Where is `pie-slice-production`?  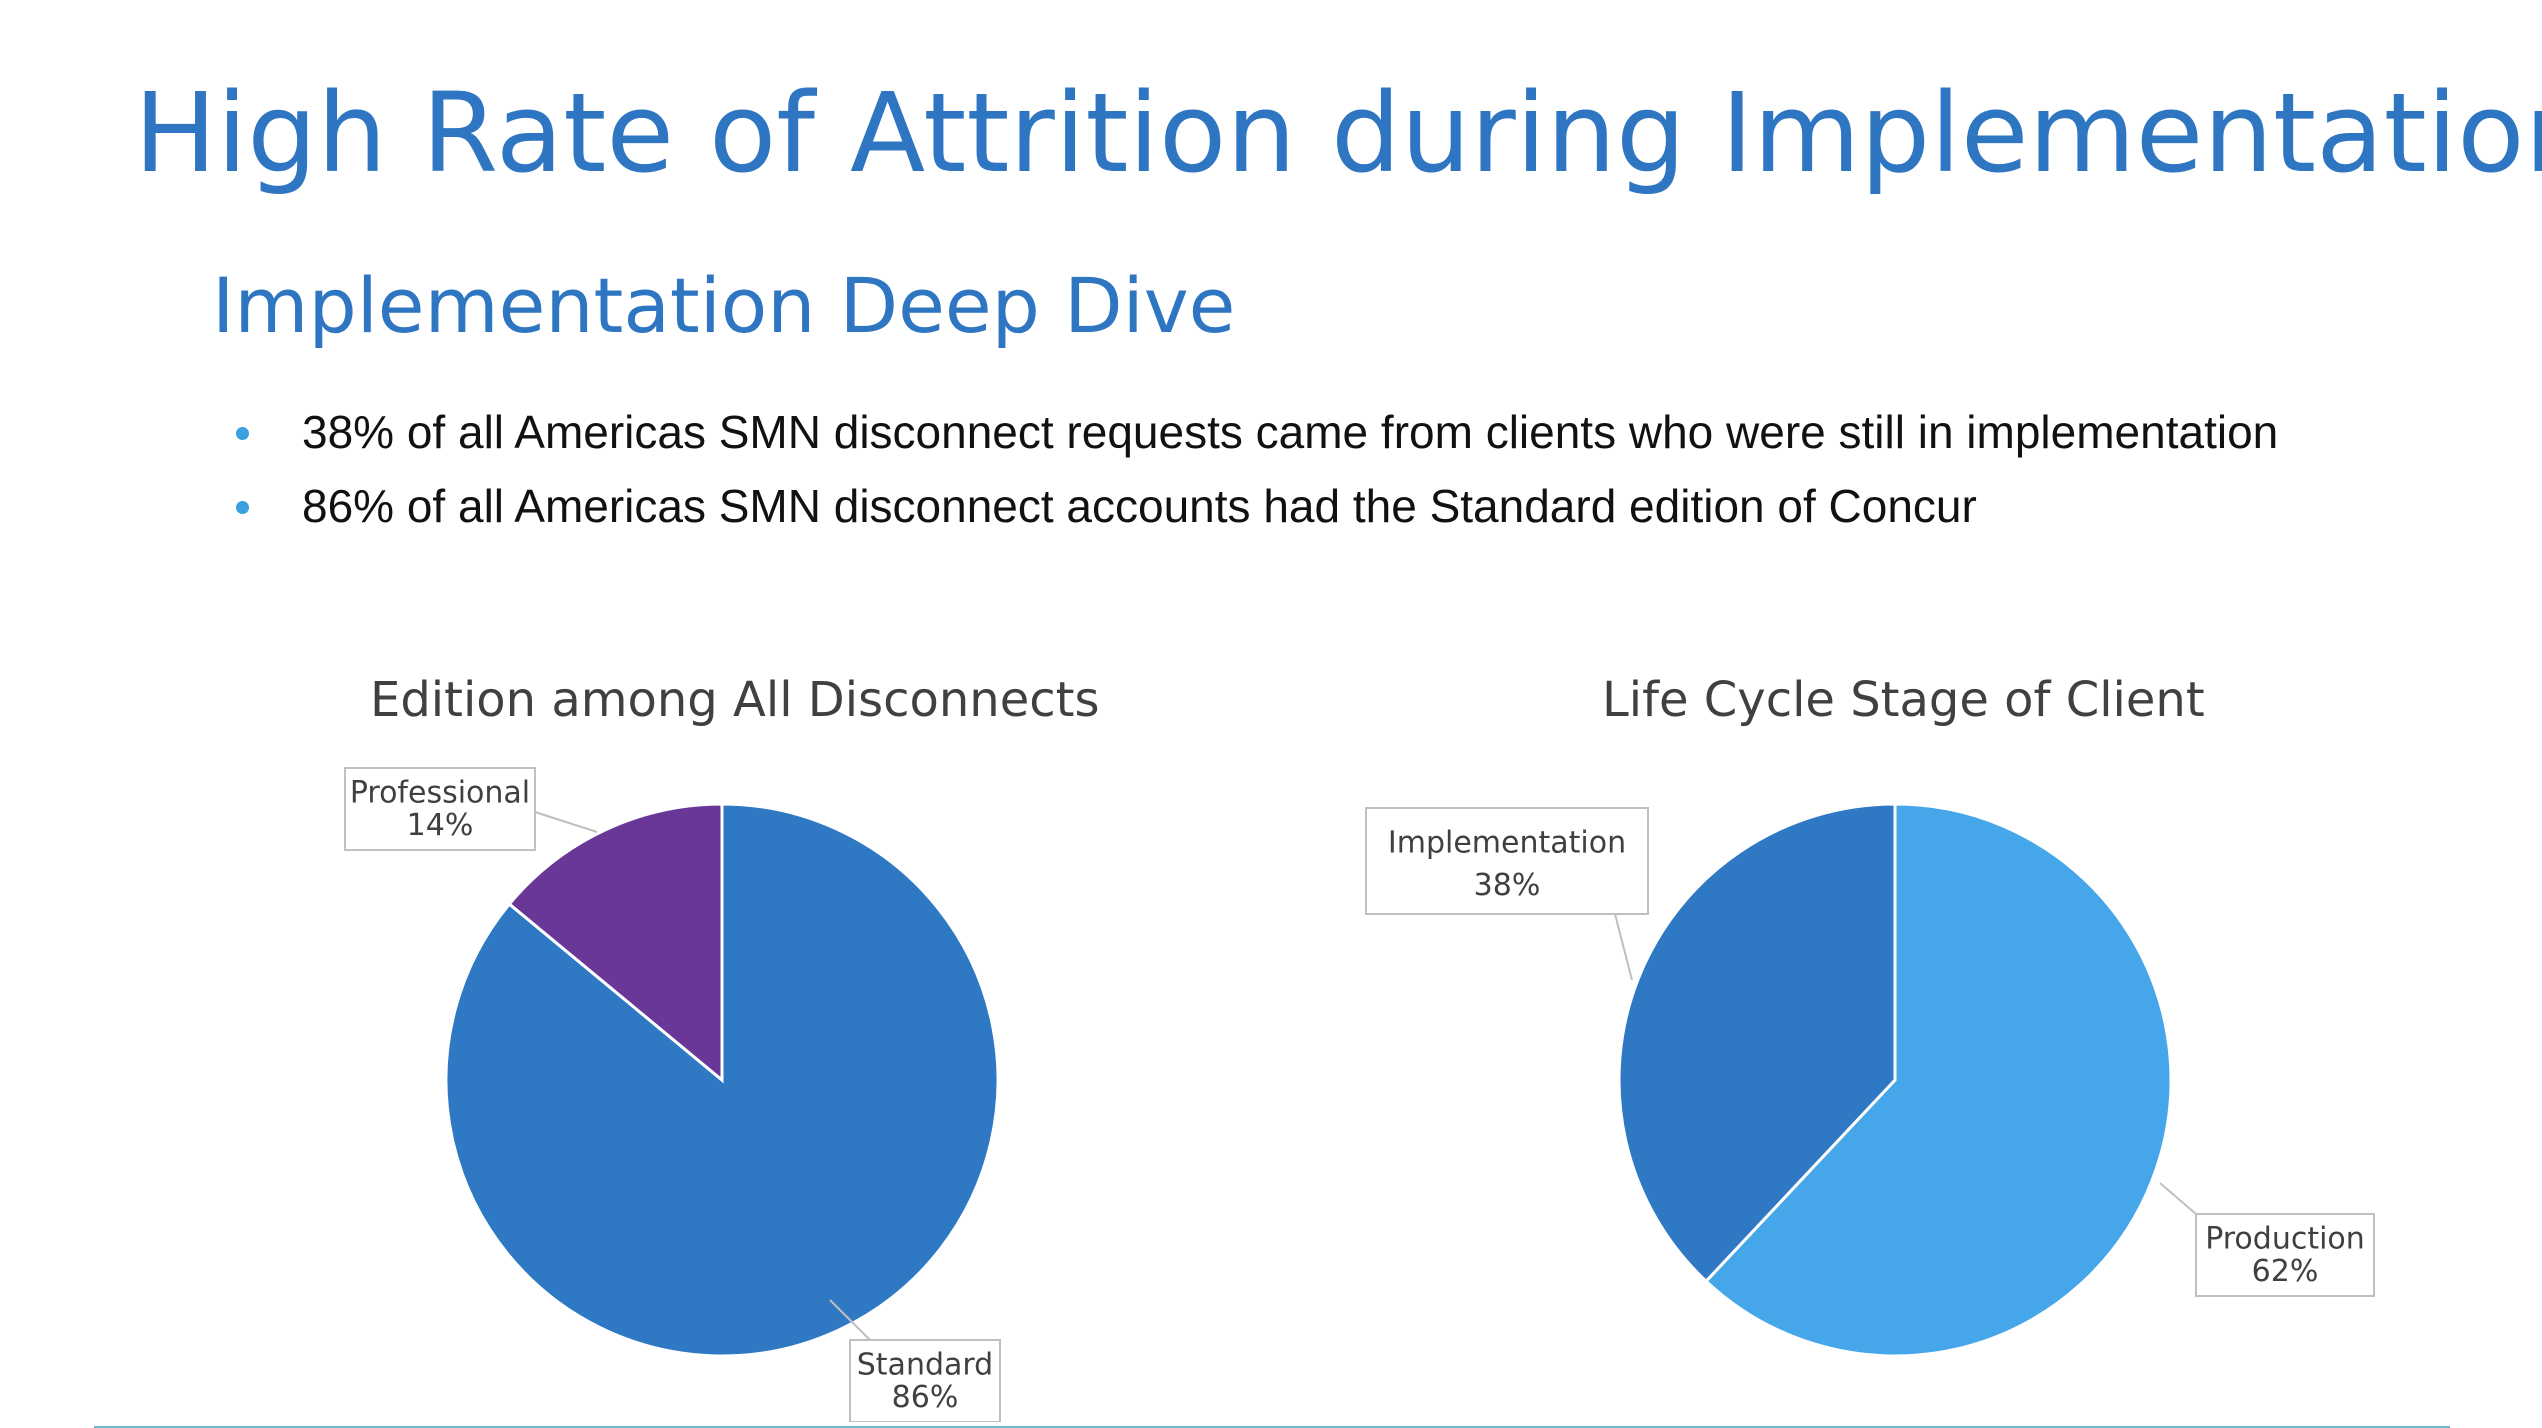
pie-slice-production is located at coordinates (1938, 1080).